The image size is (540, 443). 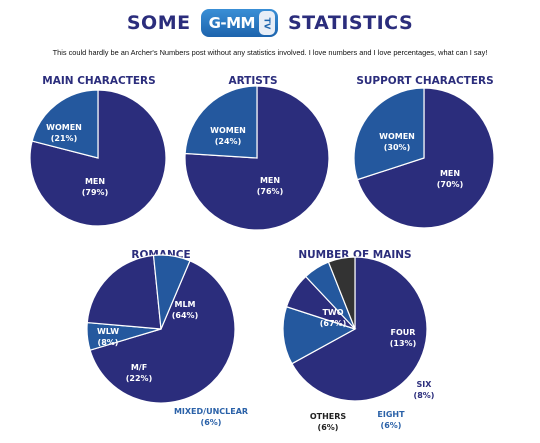 What do you see at coordinates (98, 81) in the screenshot?
I see `chart-title: MAIN CHARACTERS` at bounding box center [98, 81].